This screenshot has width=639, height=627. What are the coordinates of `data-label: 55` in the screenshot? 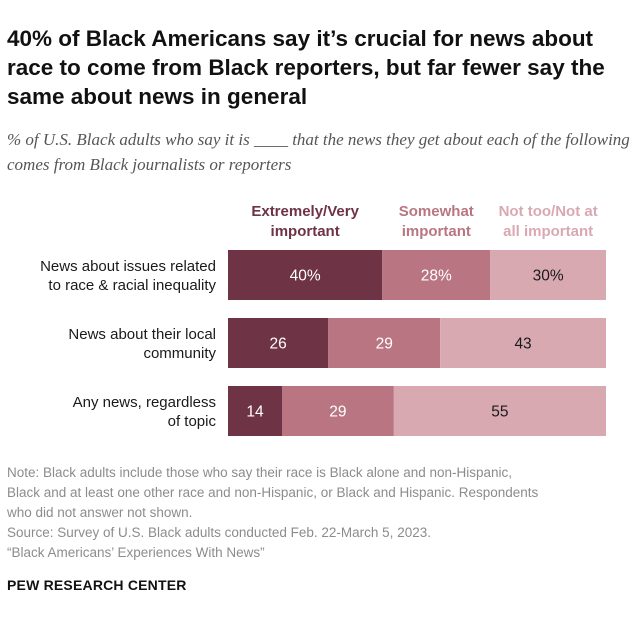 It's located at (499, 412).